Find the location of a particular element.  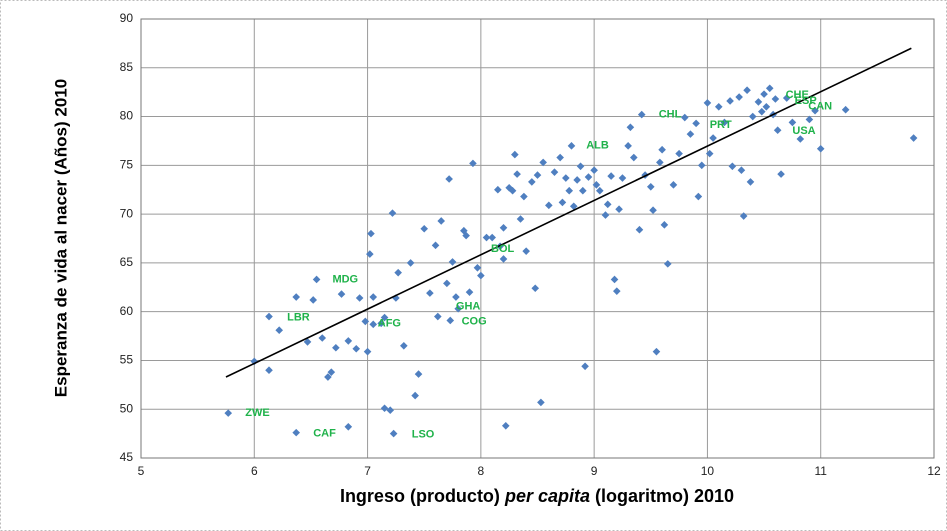

y-axis-label: Esperanza de vida al nacer (Años) 2010 is located at coordinates (60, 238).